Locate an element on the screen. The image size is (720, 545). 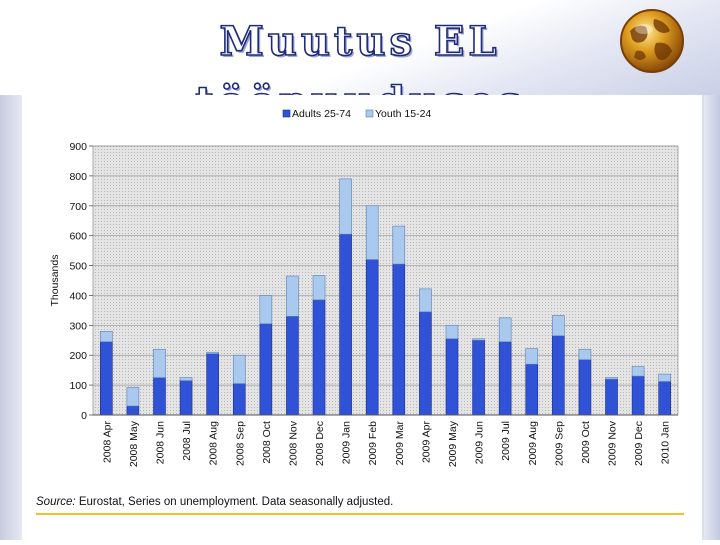
left-decor-bar is located at coordinates (11, 317).